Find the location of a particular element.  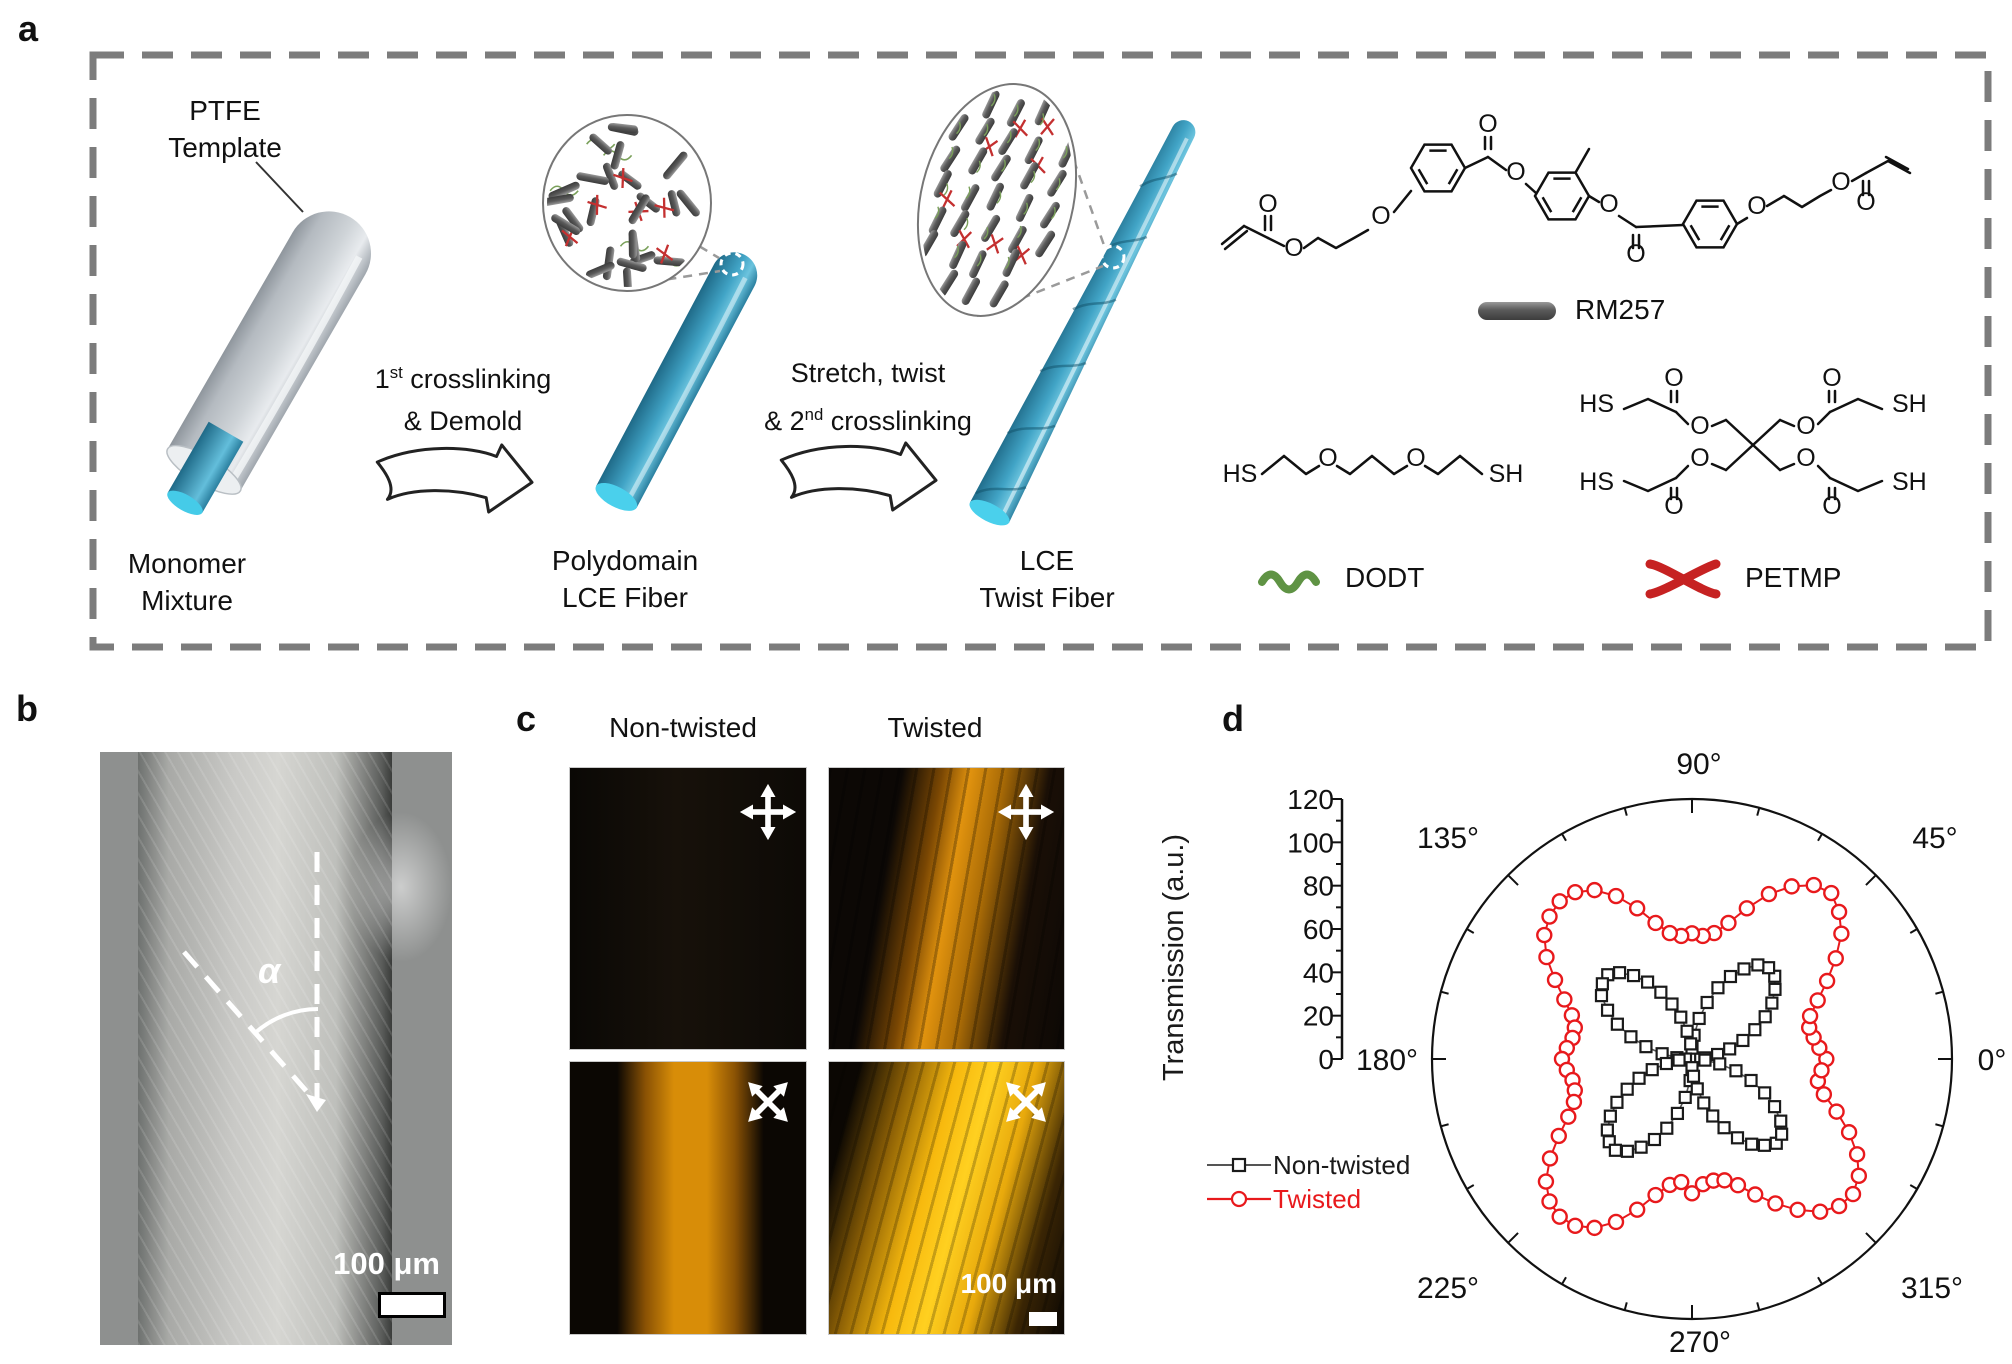

monodomain-inset is located at coordinates (997, 194).